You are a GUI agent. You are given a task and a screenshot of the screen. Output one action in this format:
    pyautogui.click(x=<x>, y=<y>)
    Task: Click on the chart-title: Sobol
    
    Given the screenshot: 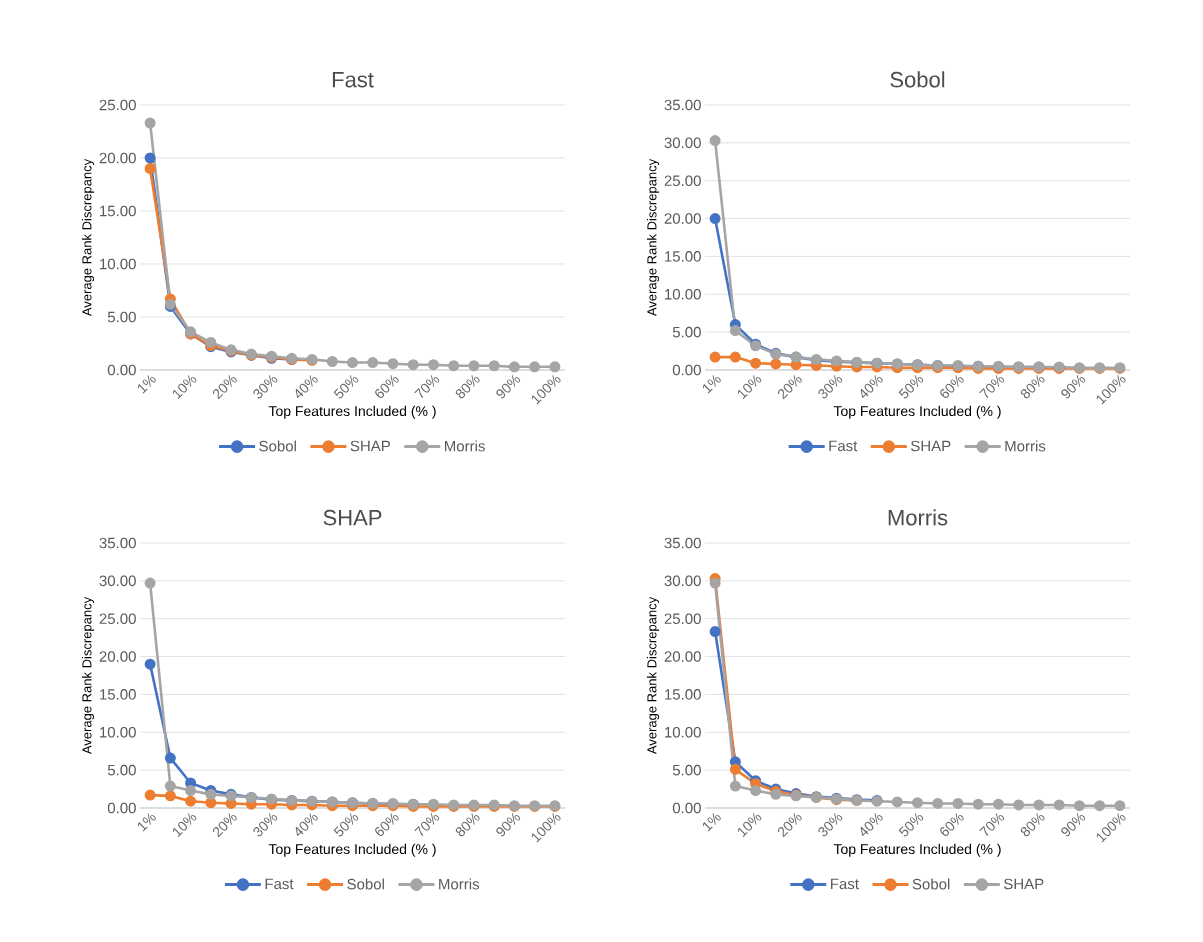 What is the action you would take?
    pyautogui.click(x=917, y=79)
    